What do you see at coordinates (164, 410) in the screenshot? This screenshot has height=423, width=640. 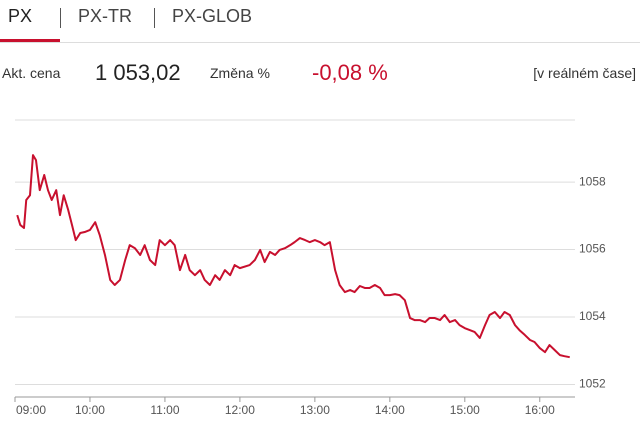 I see `x-tick-label: 11:00` at bounding box center [164, 410].